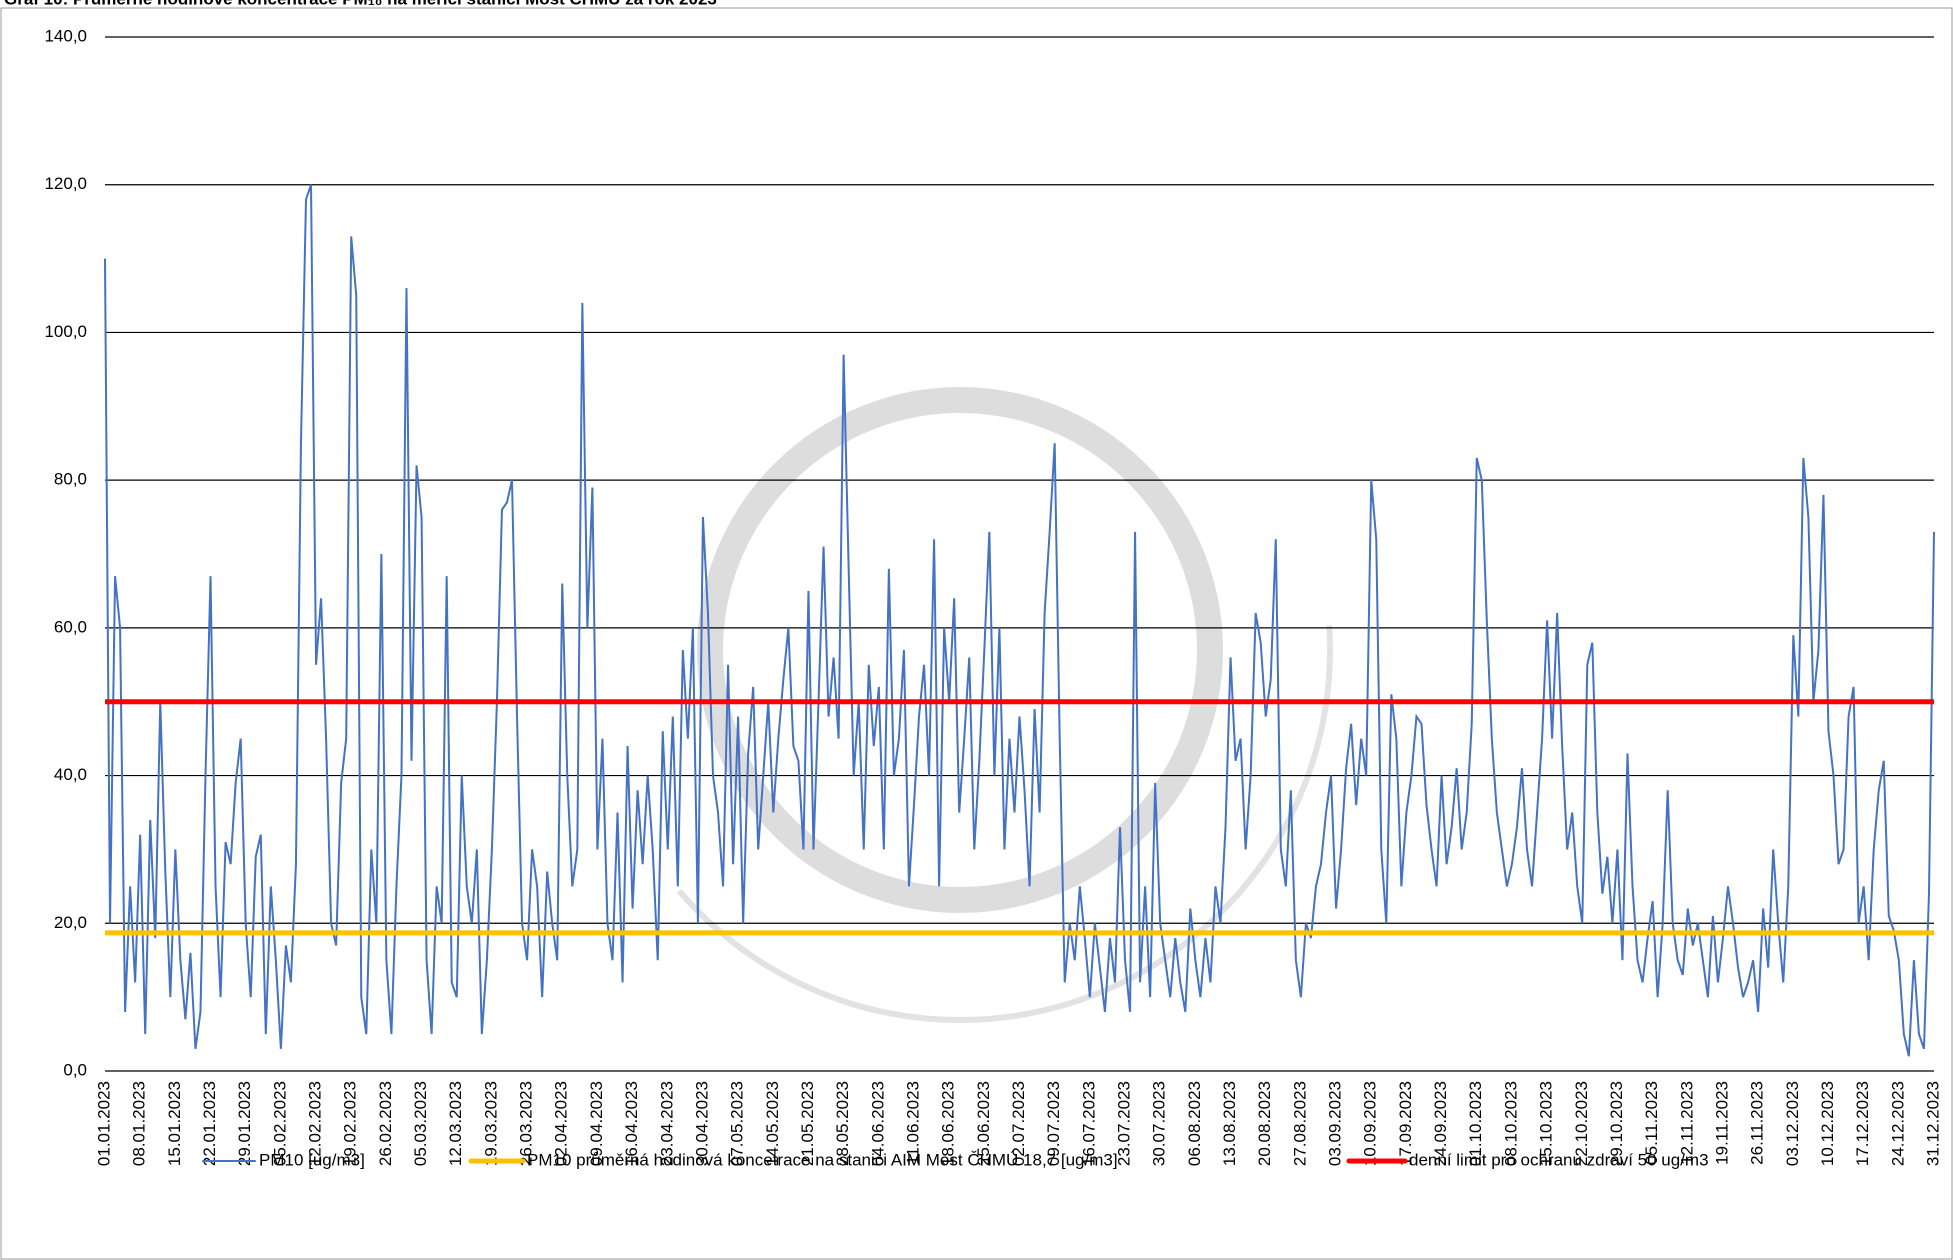 This screenshot has height=1260, width=1953. I want to click on x-tick-label: 19.02.2023, so click(350, 1123).